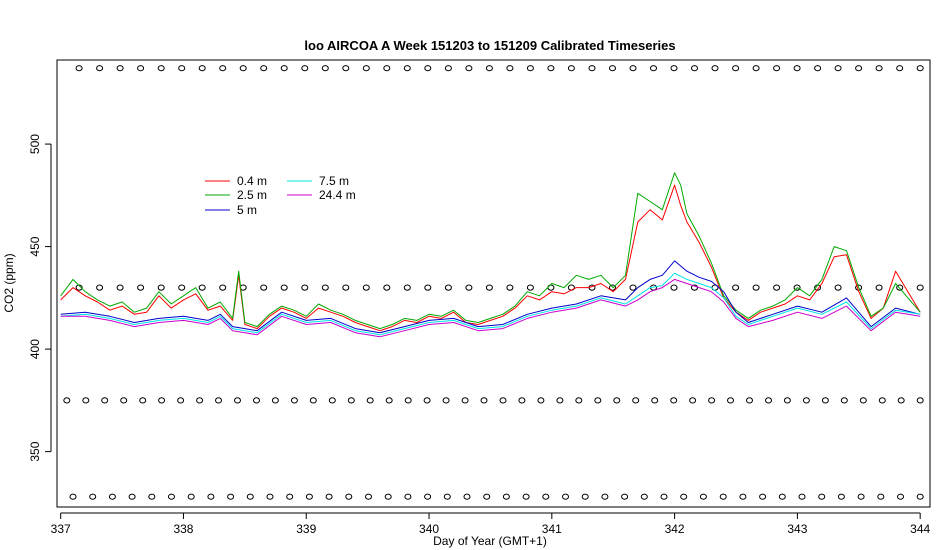 The width and height of the screenshot is (950, 550). Describe the element at coordinates (252, 181) in the screenshot. I see `legend-label: 0.4 m` at that location.